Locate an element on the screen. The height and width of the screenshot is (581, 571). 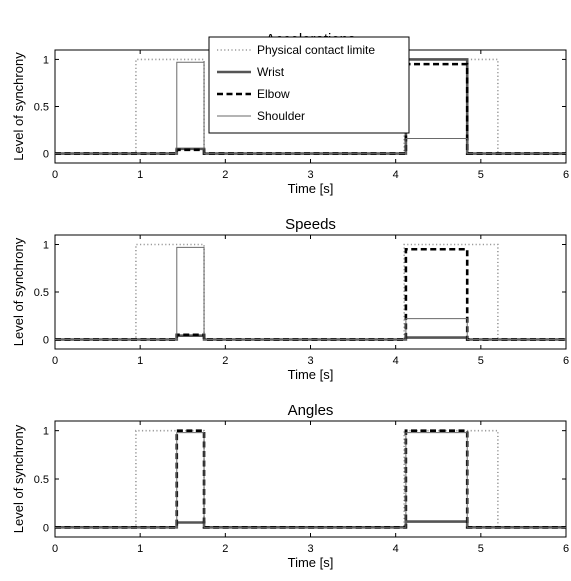
legend-entry: Physical contact limite is located at coordinates (316, 50).